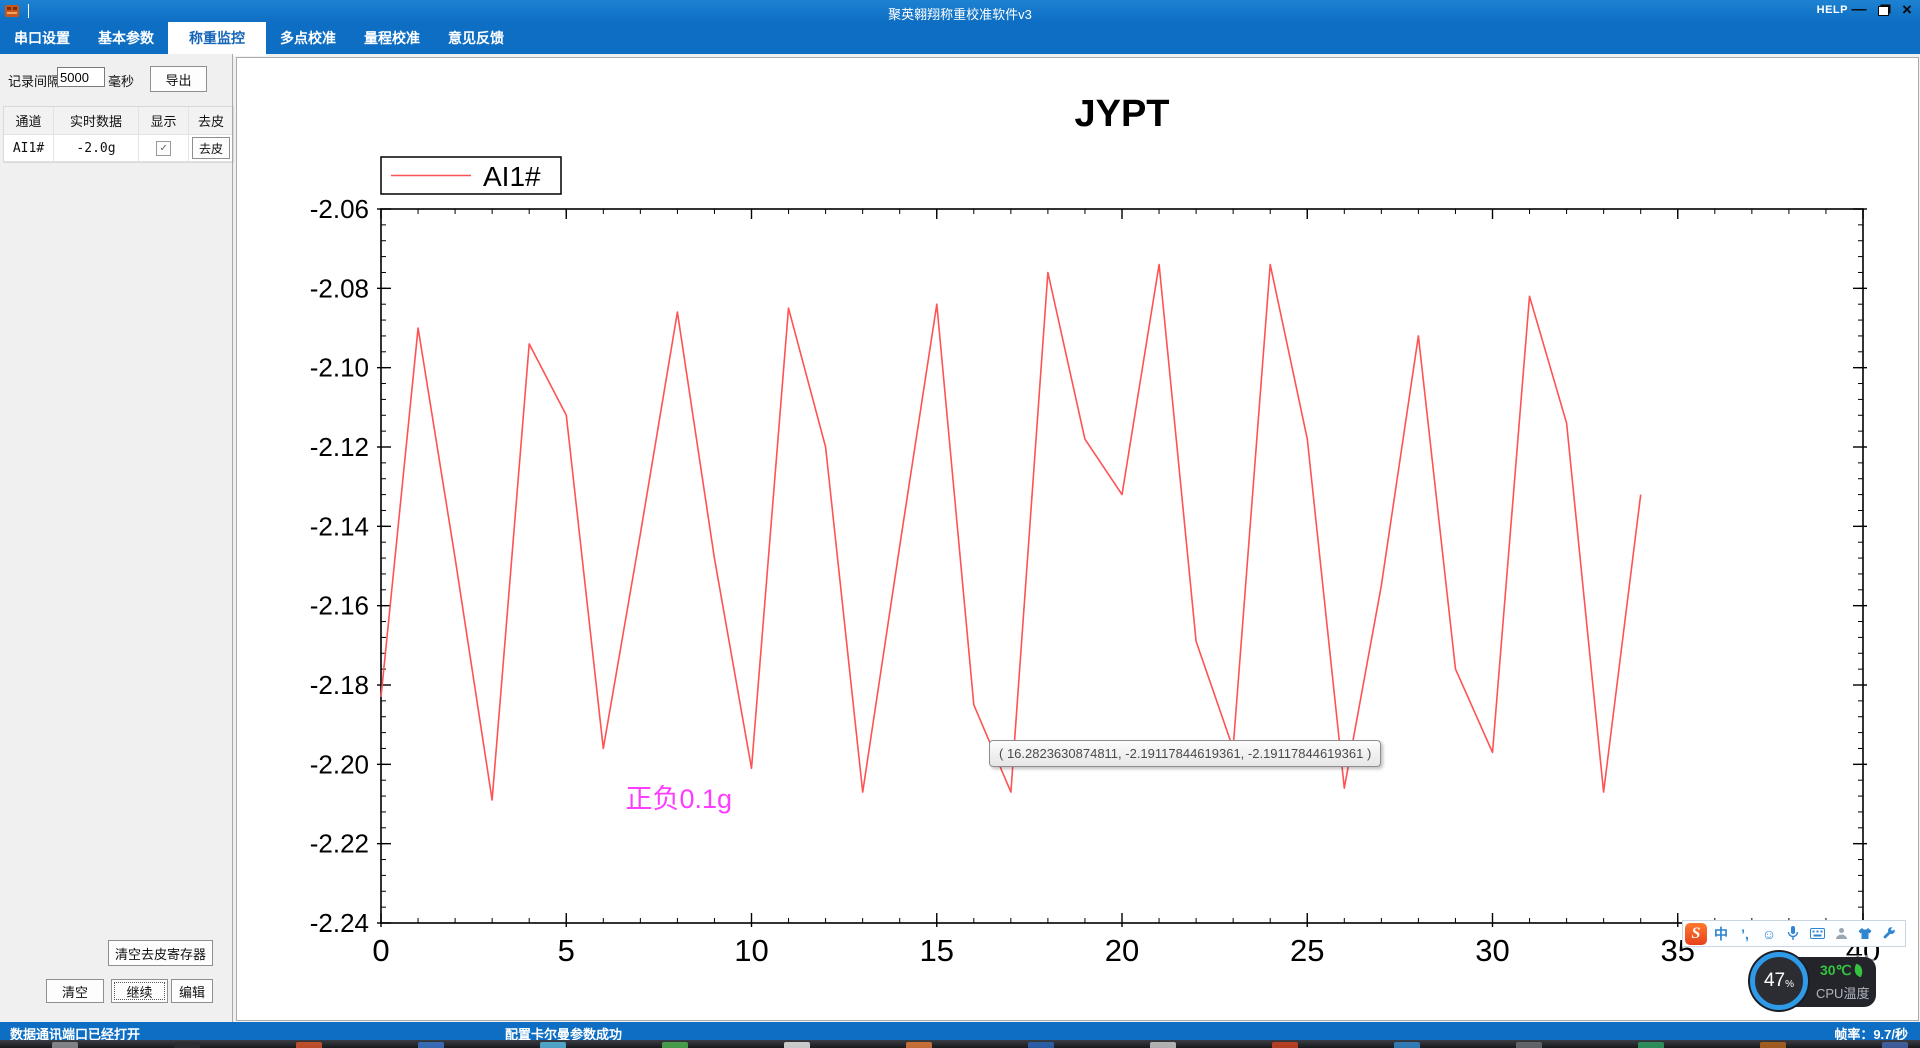 The width and height of the screenshot is (1920, 1048). What do you see at coordinates (566, 950) in the screenshot?
I see `x-axis-tick-label: 5` at bounding box center [566, 950].